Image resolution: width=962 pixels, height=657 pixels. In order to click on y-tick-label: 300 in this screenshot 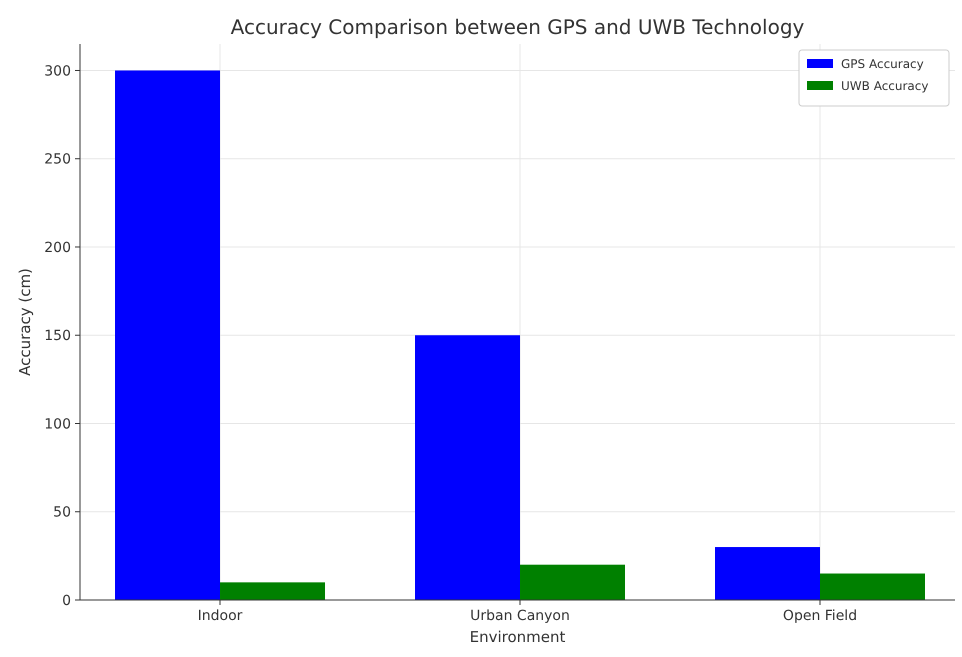, I will do `click(57, 71)`.